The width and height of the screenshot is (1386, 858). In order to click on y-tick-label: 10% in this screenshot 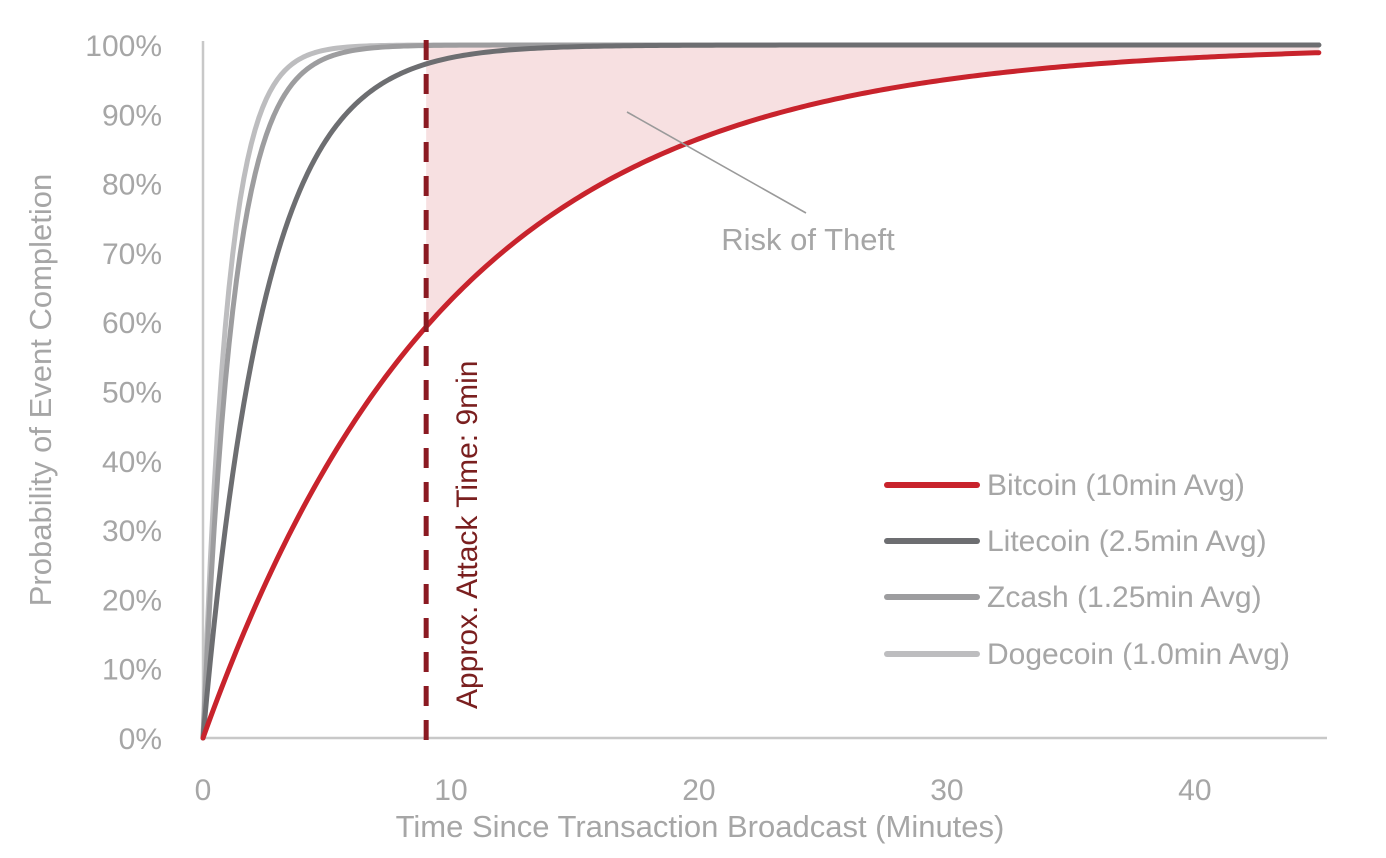, I will do `click(132, 670)`.